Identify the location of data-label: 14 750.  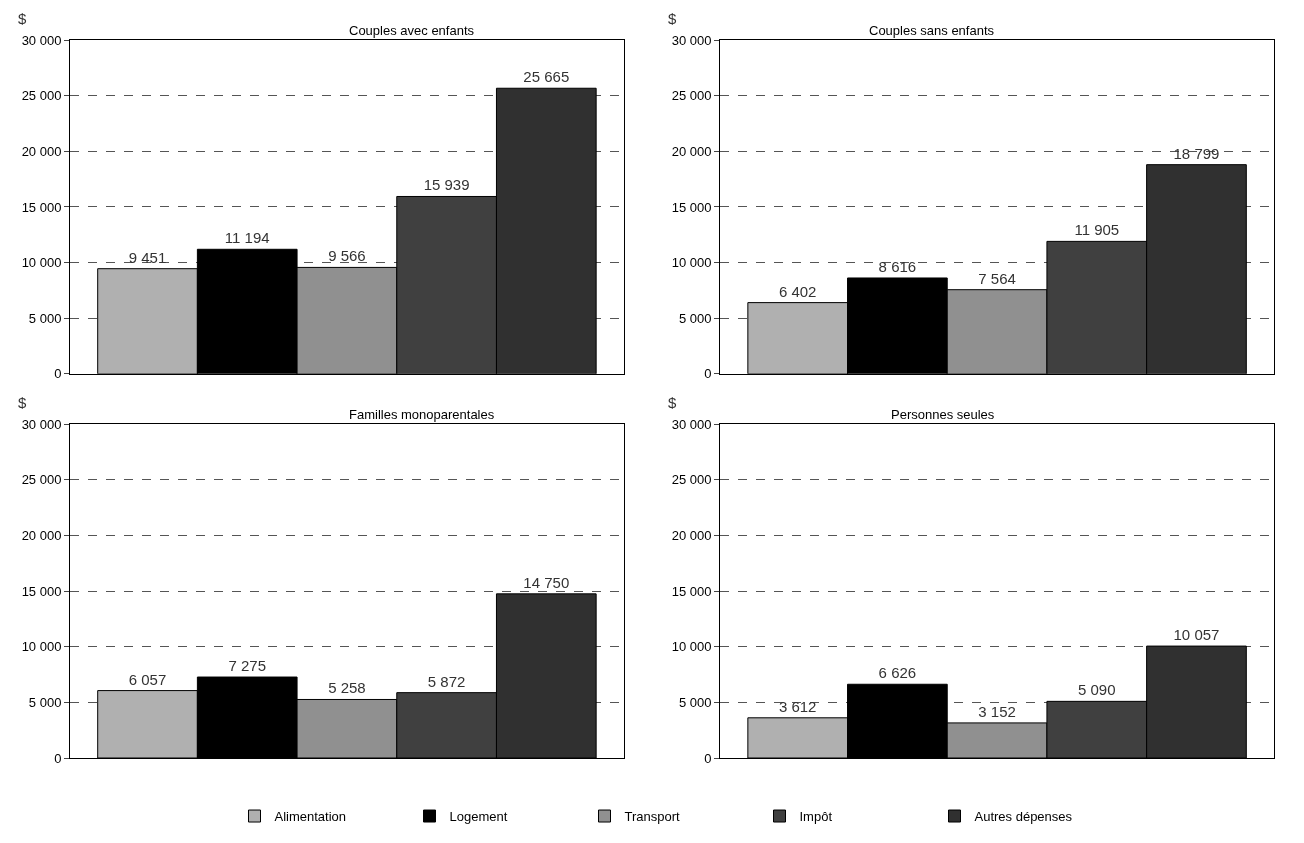
(546, 582).